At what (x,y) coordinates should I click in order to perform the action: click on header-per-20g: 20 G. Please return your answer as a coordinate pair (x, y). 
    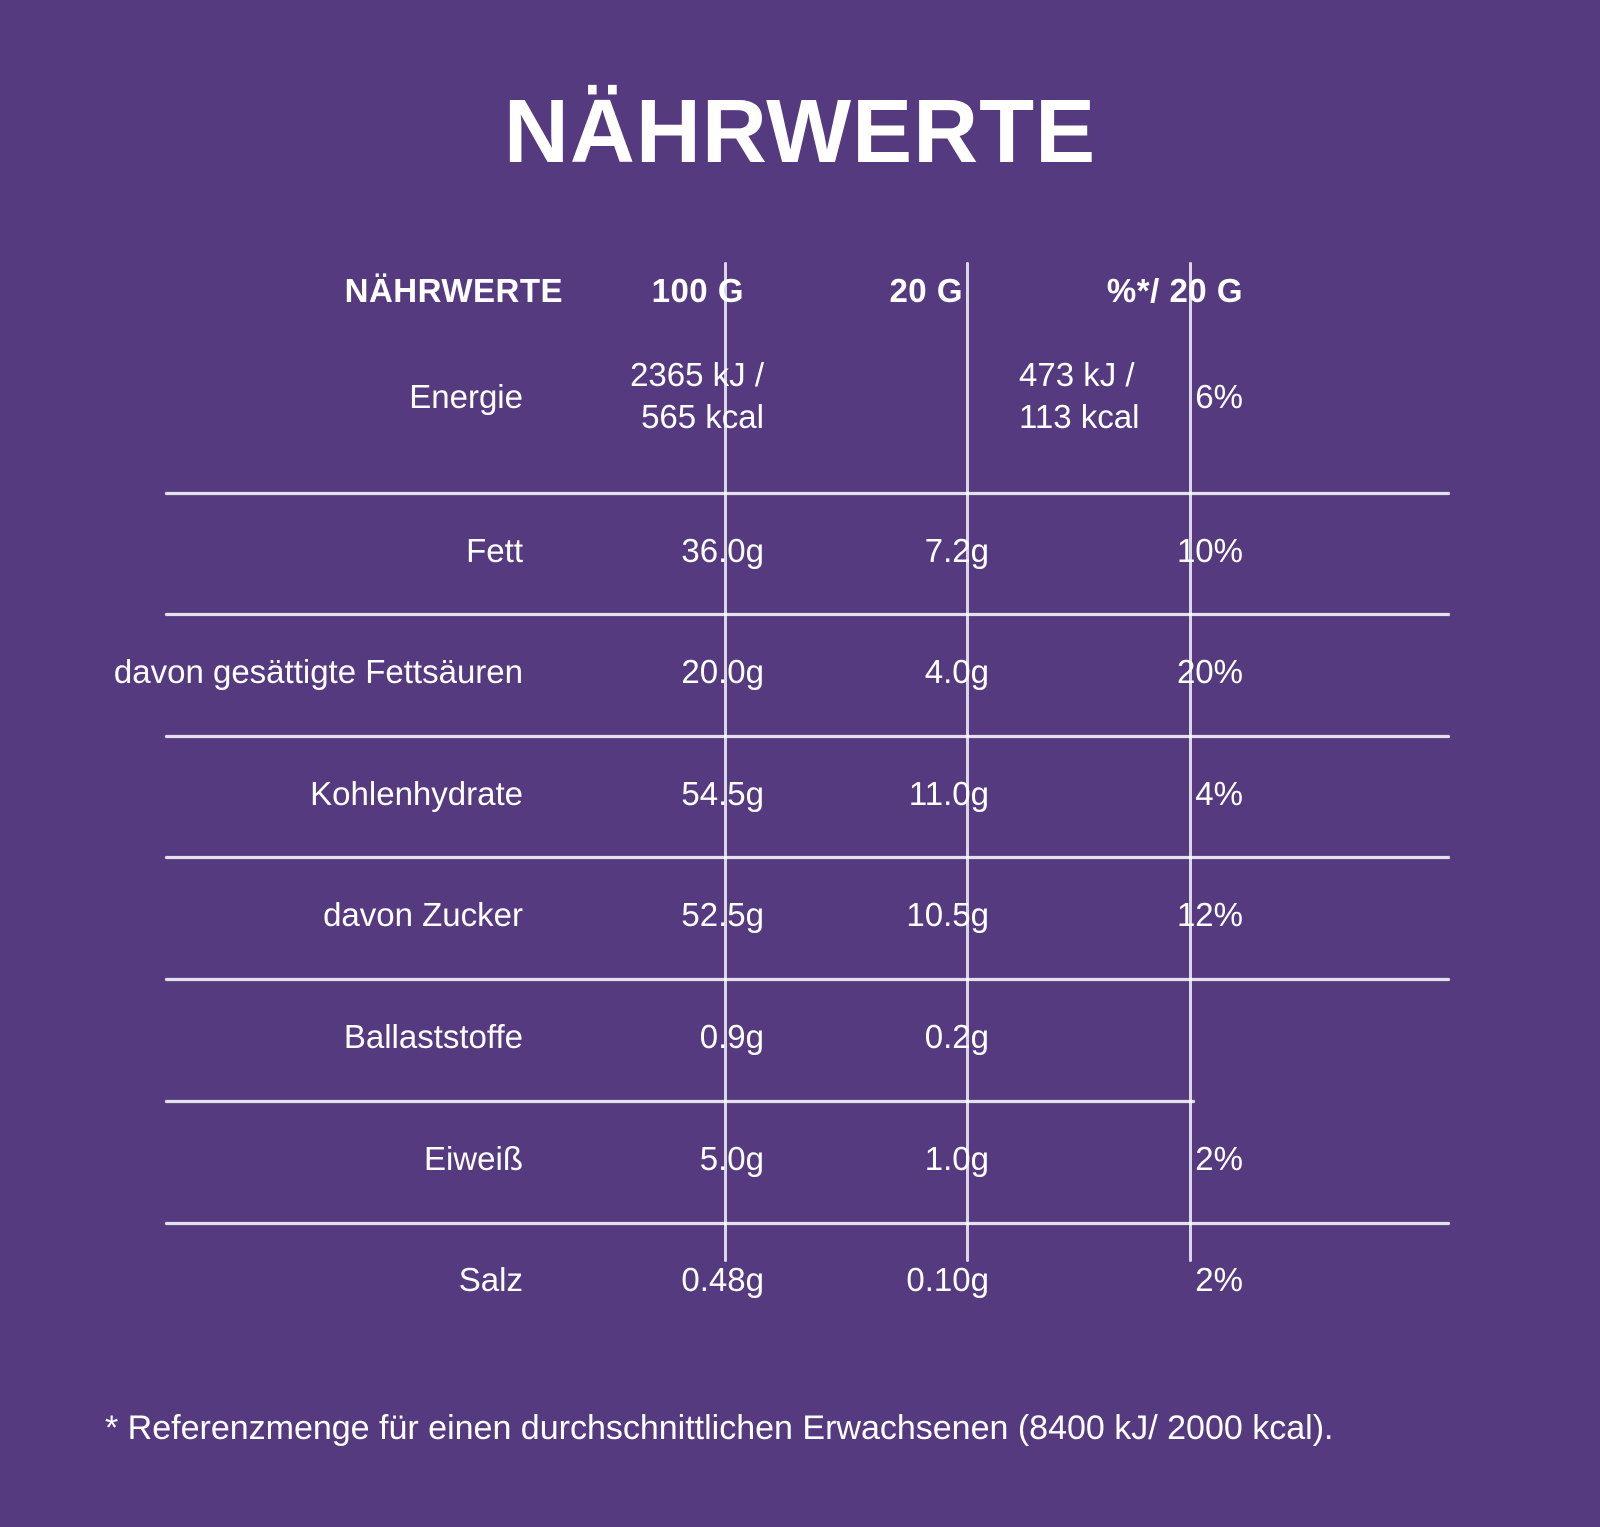
    Looking at the image, I should click on (926, 290).